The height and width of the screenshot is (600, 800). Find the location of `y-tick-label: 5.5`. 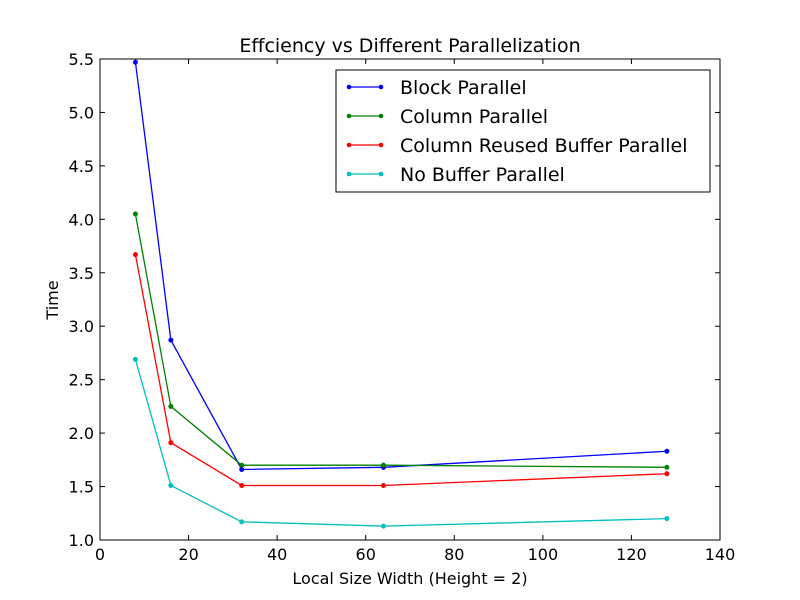

y-tick-label: 5.5 is located at coordinates (81, 59).